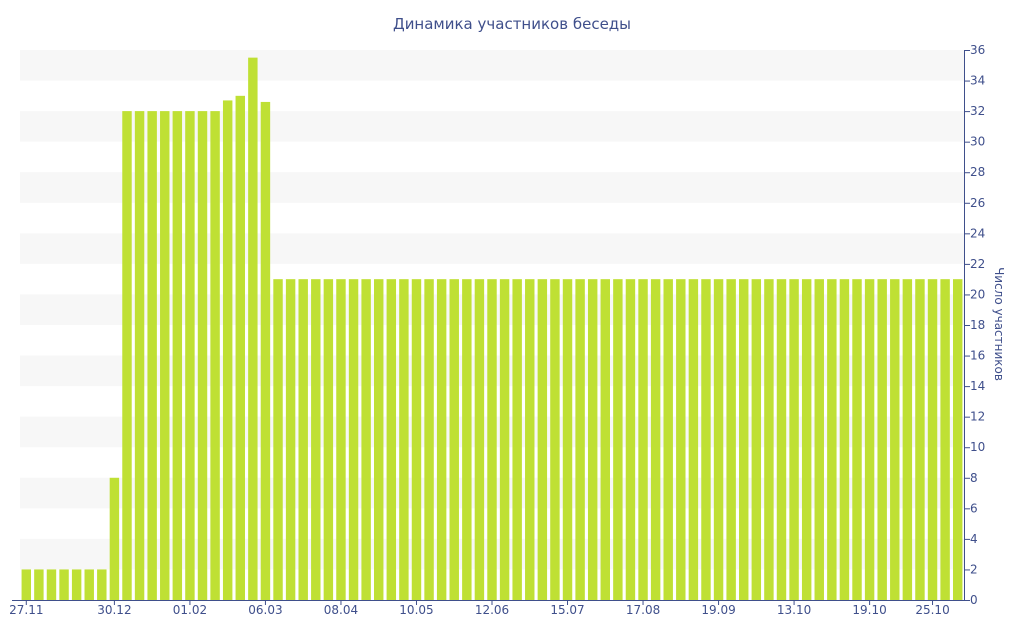  I want to click on x-tick-label: 19.10, so click(869, 610).